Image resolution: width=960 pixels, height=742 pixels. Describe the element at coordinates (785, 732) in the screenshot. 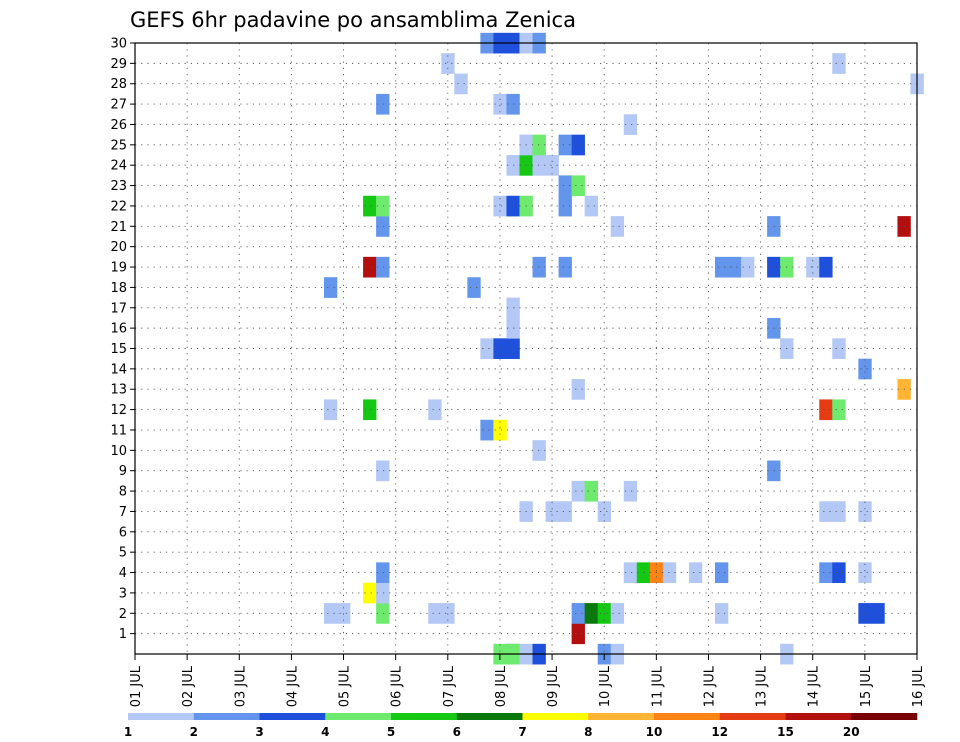

I see `colorbar-label: 15` at that location.